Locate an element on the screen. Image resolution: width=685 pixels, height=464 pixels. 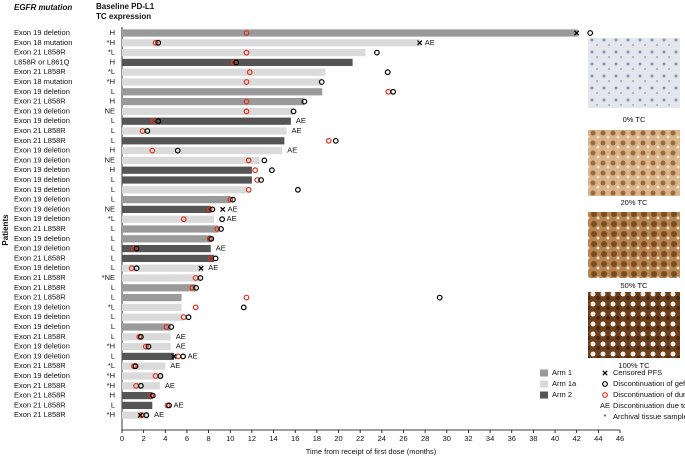
x-tick-label: 26 is located at coordinates (403, 438).